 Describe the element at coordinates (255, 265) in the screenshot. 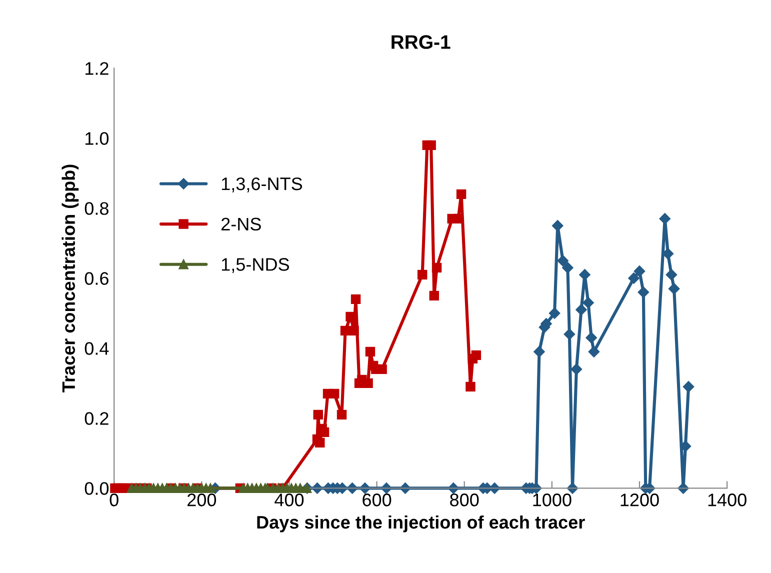

I see `legend-label: 1,5-NDS` at that location.